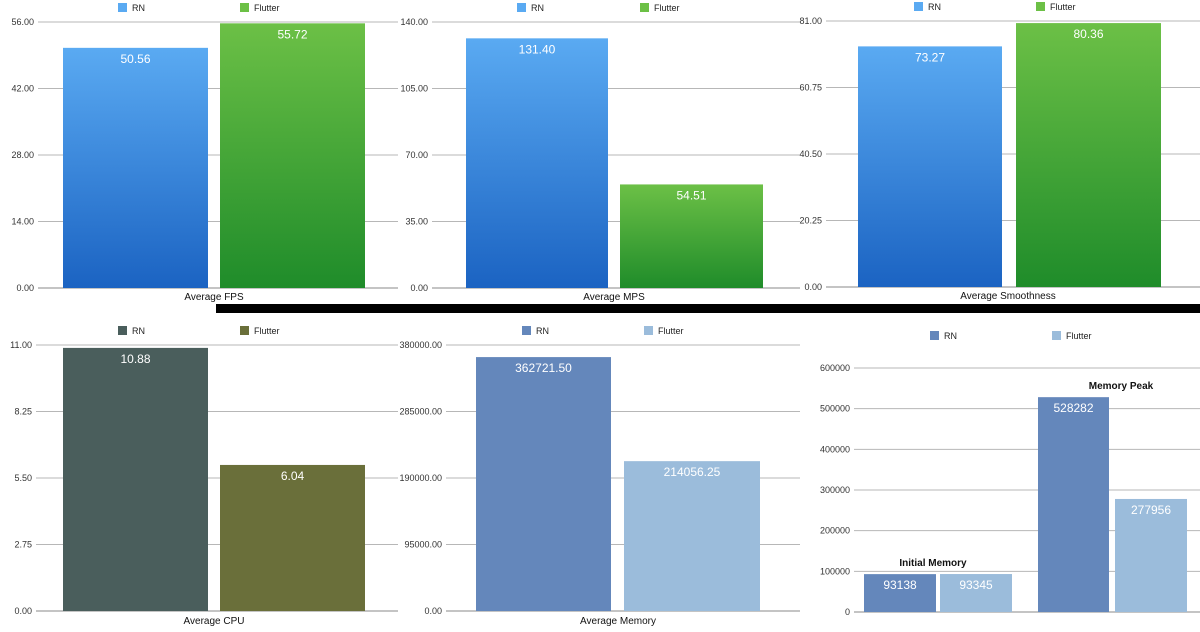  Describe the element at coordinates (414, 22) in the screenshot. I see `y-tick-label: 140.00` at that location.